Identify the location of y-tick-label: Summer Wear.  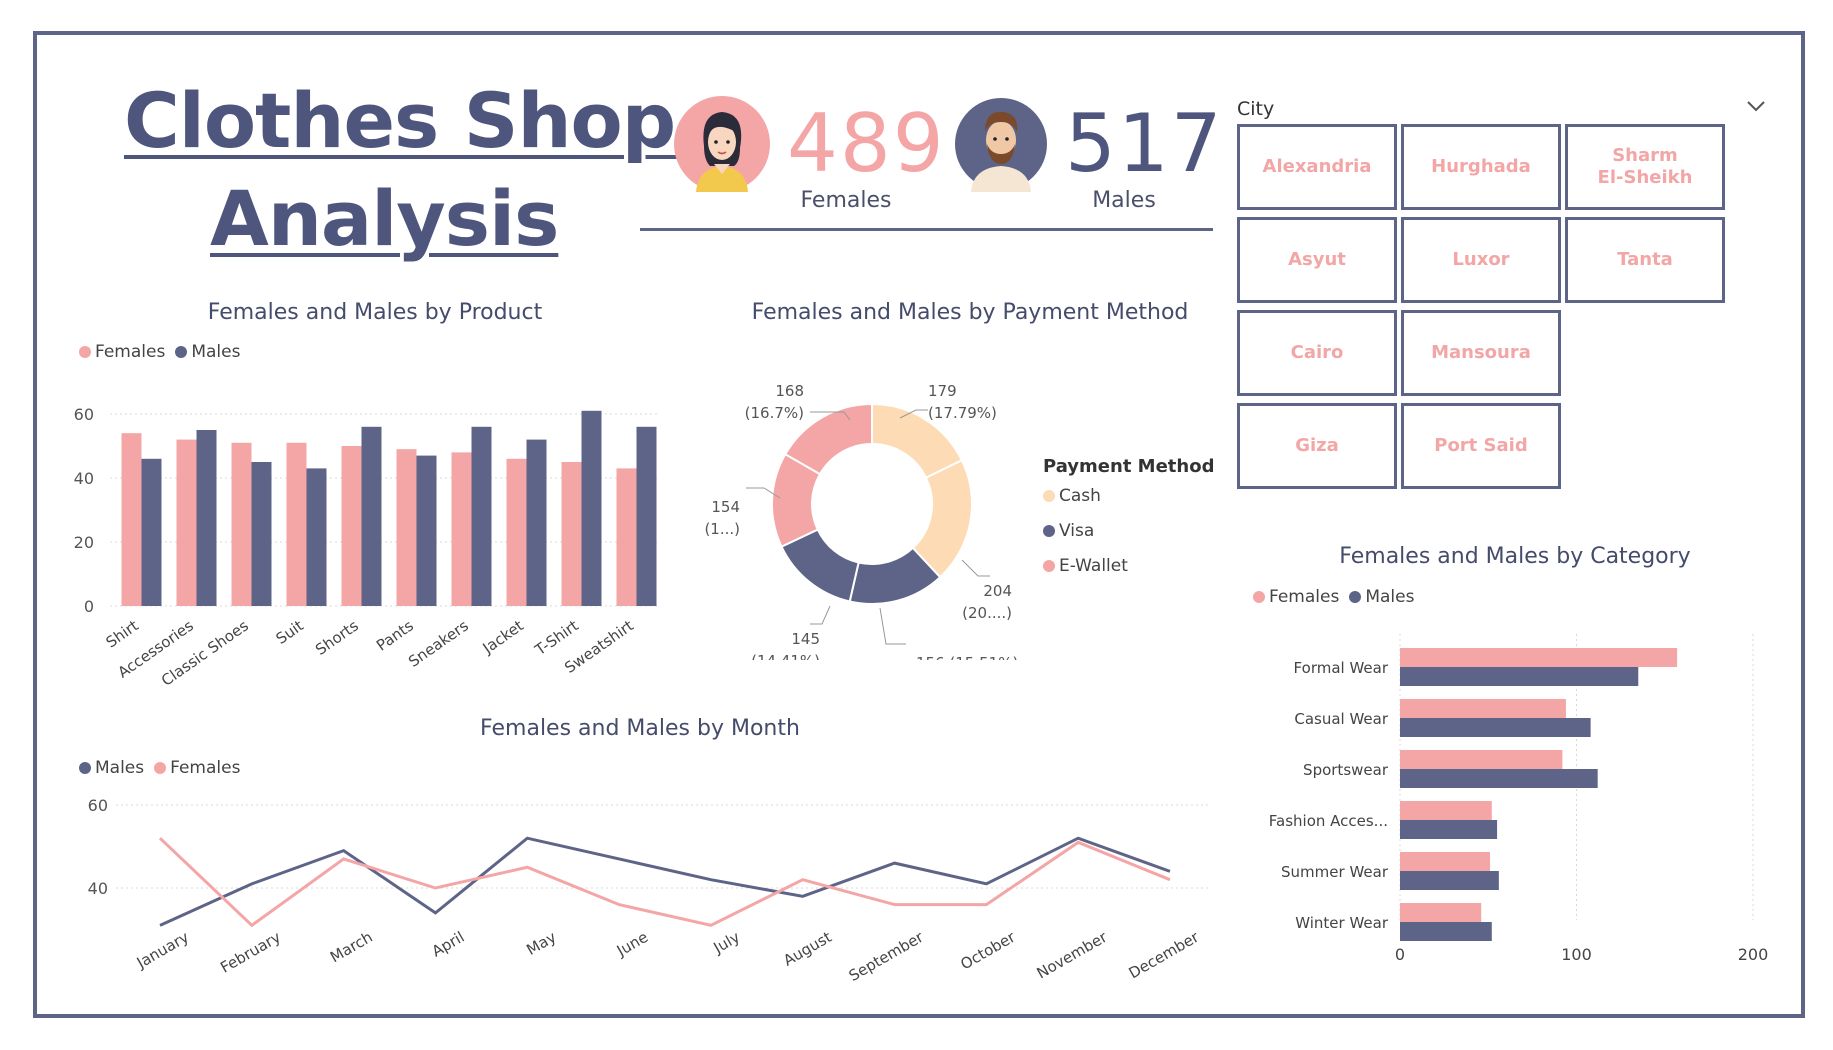
(1335, 872).